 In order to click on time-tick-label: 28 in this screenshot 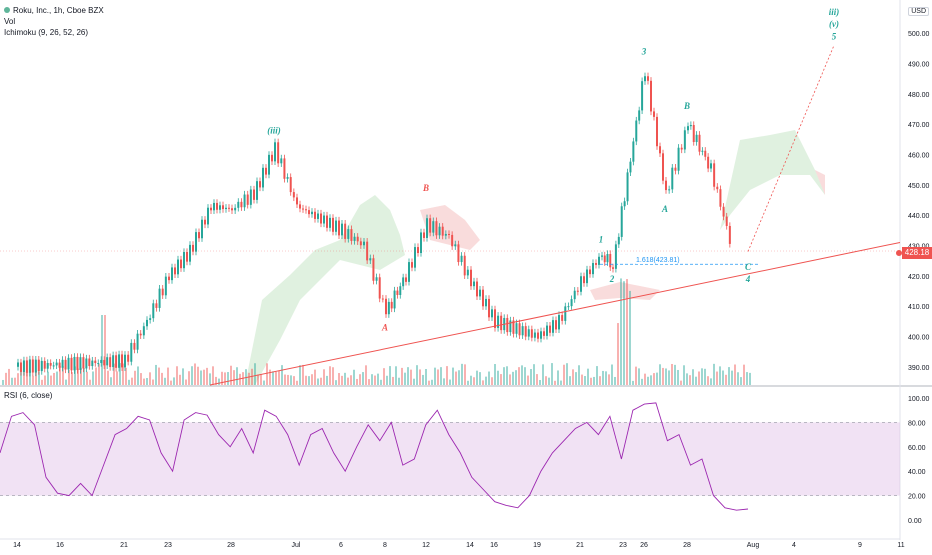, I will do `click(687, 545)`.